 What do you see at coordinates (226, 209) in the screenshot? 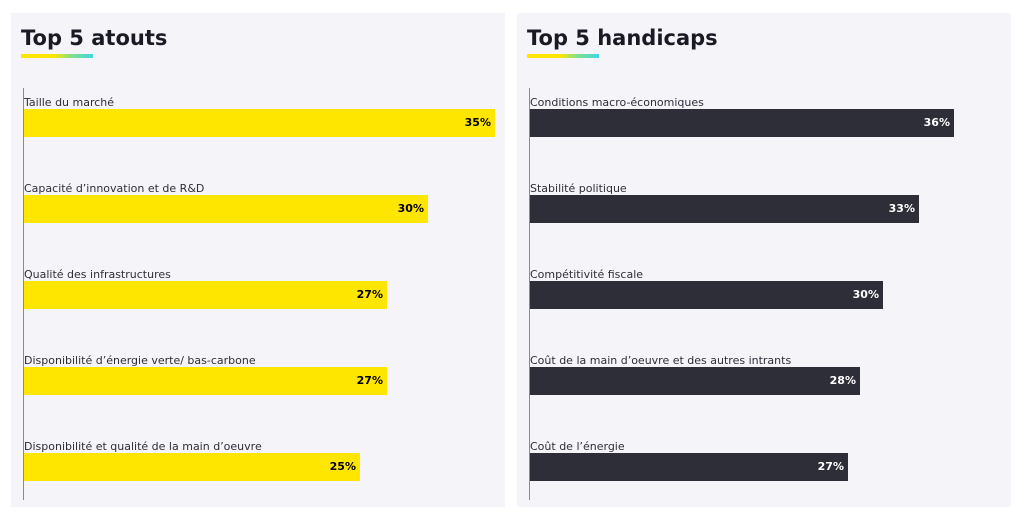
I see `atouts-bar: 30%` at bounding box center [226, 209].